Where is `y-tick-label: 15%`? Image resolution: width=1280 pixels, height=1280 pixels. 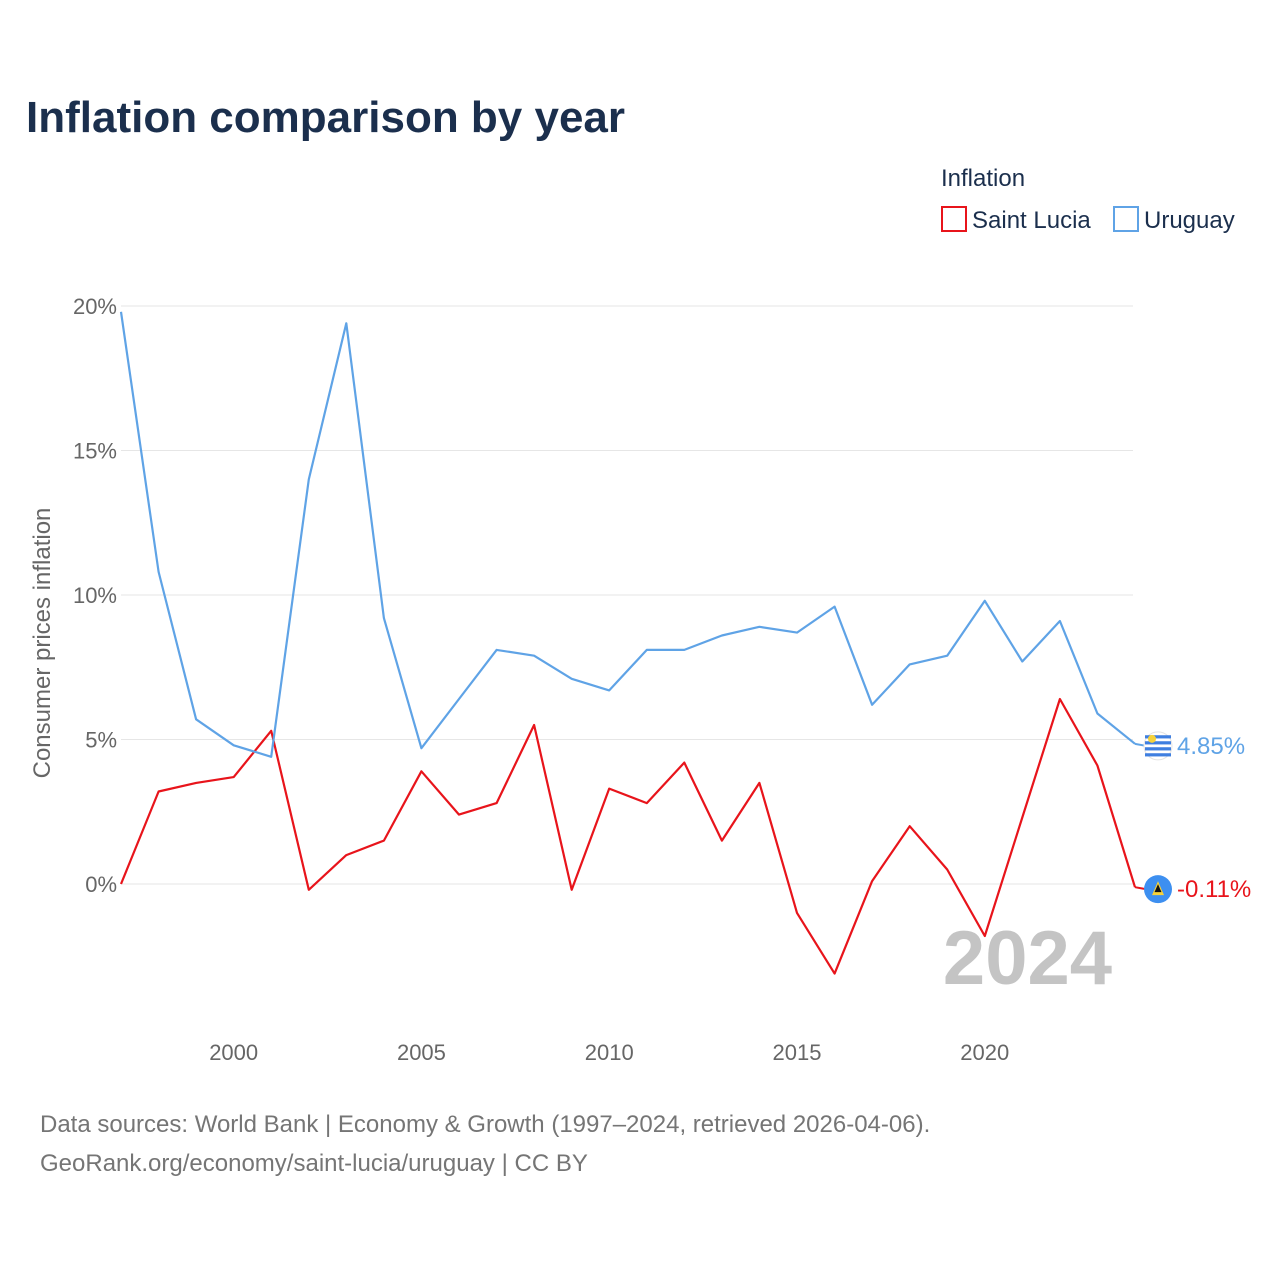 y-tick-label: 15% is located at coordinates (95, 451).